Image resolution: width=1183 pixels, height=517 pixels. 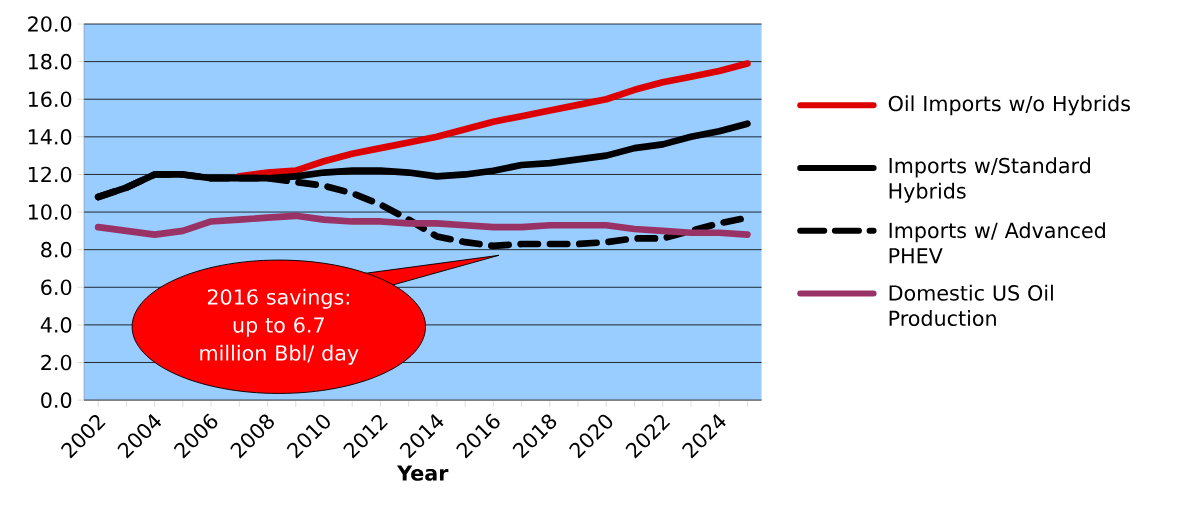 What do you see at coordinates (997, 242) in the screenshot?
I see `legend-label: Imports w/ Advanced PHEV` at bounding box center [997, 242].